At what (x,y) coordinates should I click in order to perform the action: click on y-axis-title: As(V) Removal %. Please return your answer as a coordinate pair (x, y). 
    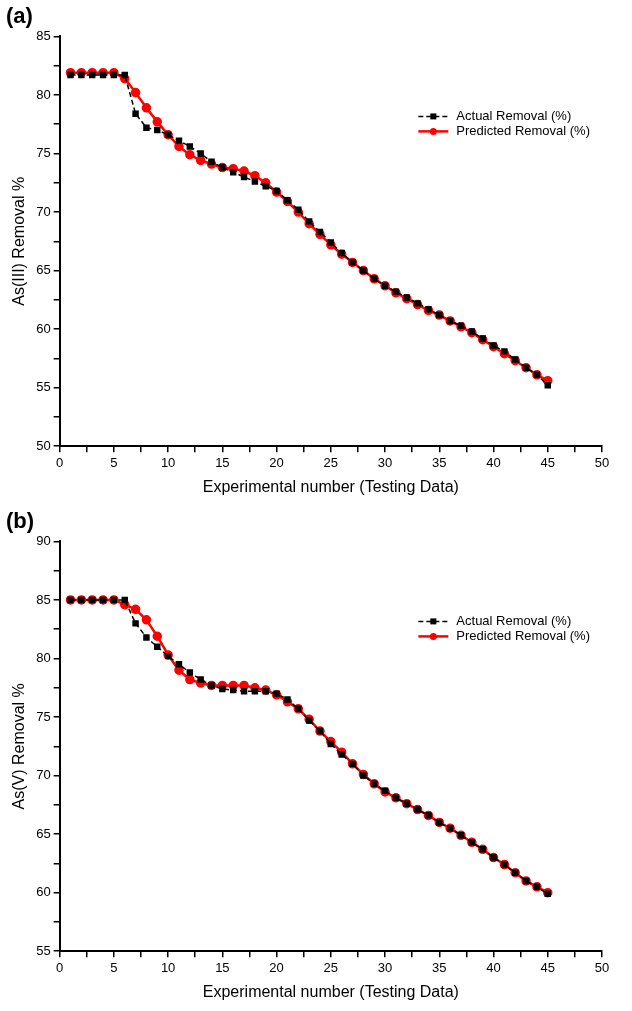
    Looking at the image, I should click on (19, 746).